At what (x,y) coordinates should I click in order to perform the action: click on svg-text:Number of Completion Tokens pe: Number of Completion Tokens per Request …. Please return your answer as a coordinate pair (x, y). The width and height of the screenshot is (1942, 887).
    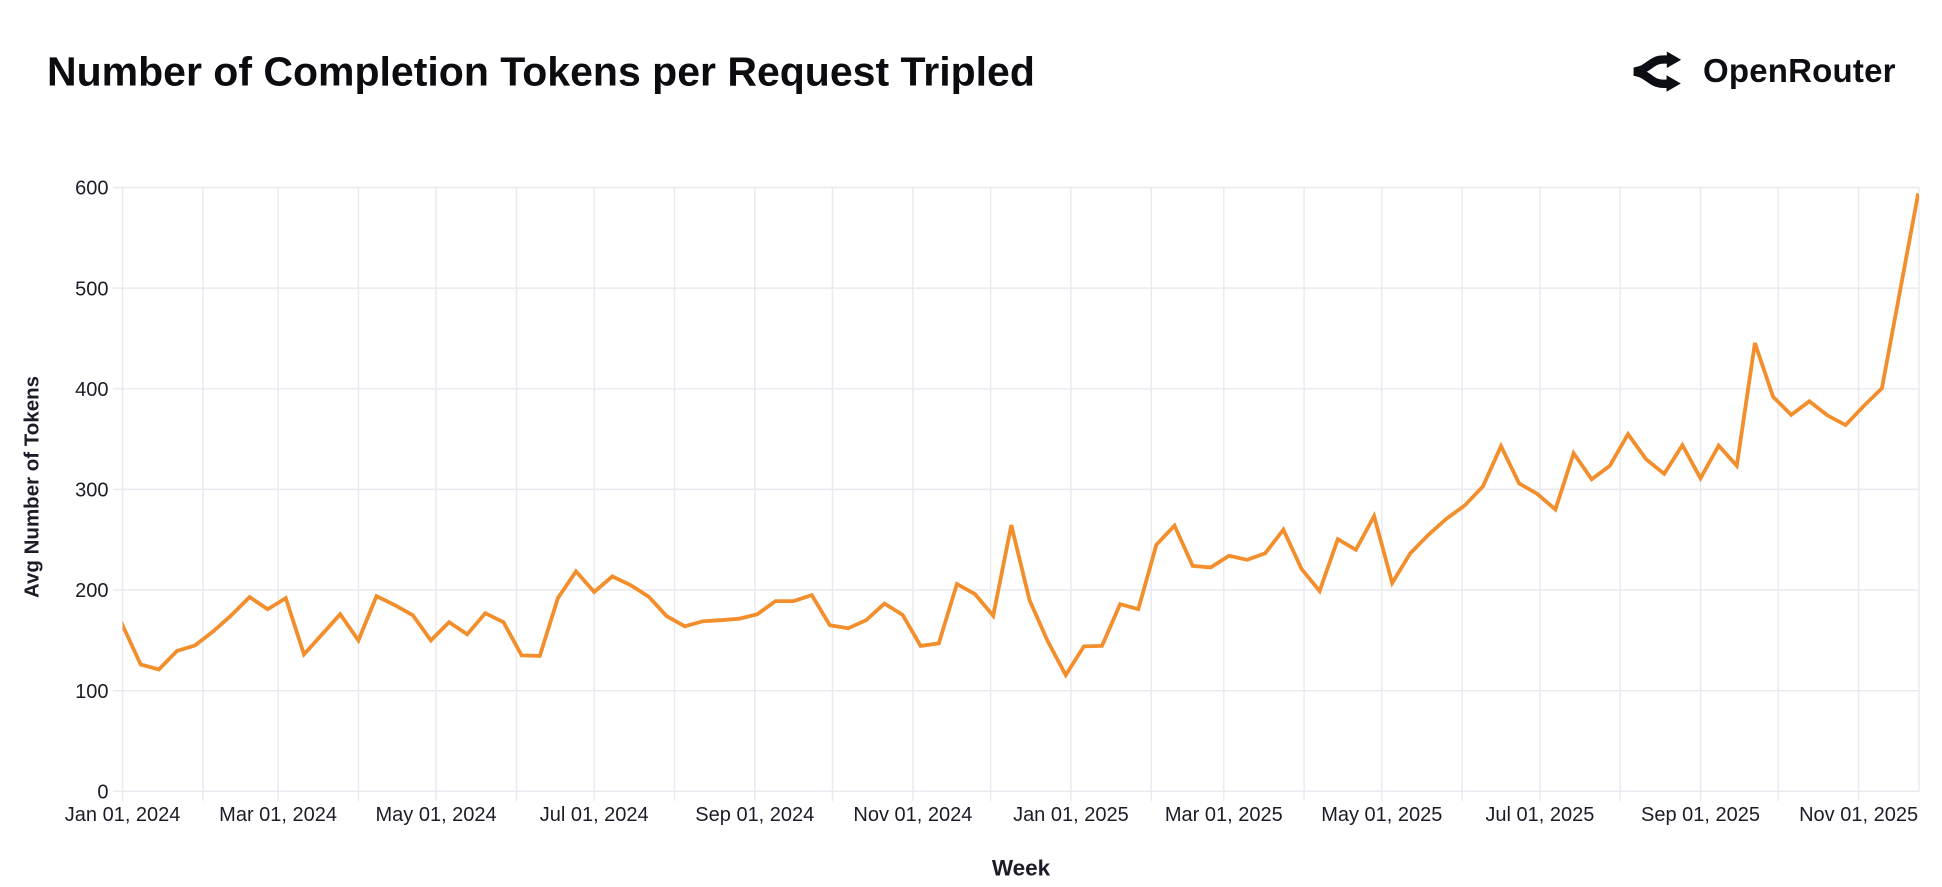
    Looking at the image, I should click on (541, 72).